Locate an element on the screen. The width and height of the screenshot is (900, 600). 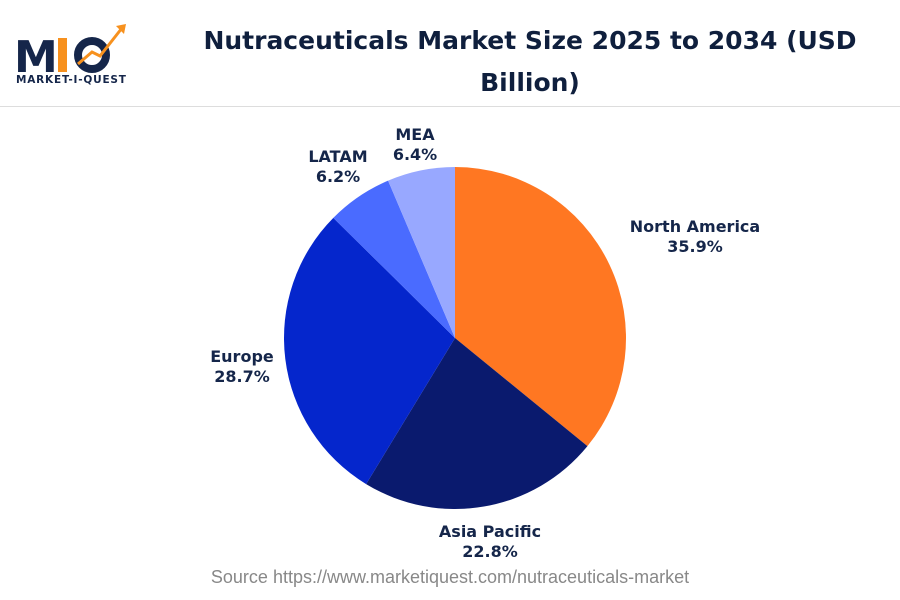
pie-slice-europe is located at coordinates (369, 351).